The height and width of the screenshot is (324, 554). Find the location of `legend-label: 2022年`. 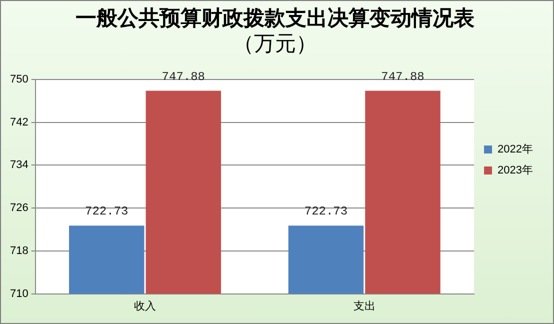

legend-label: 2022年 is located at coordinates (516, 150).